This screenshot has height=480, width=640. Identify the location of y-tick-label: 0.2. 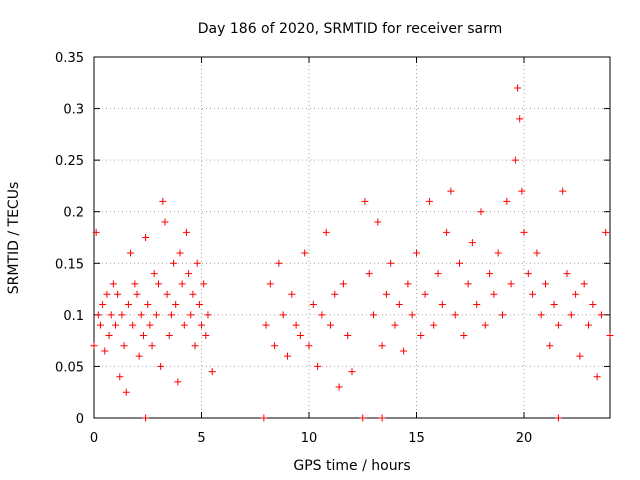
(73, 213).